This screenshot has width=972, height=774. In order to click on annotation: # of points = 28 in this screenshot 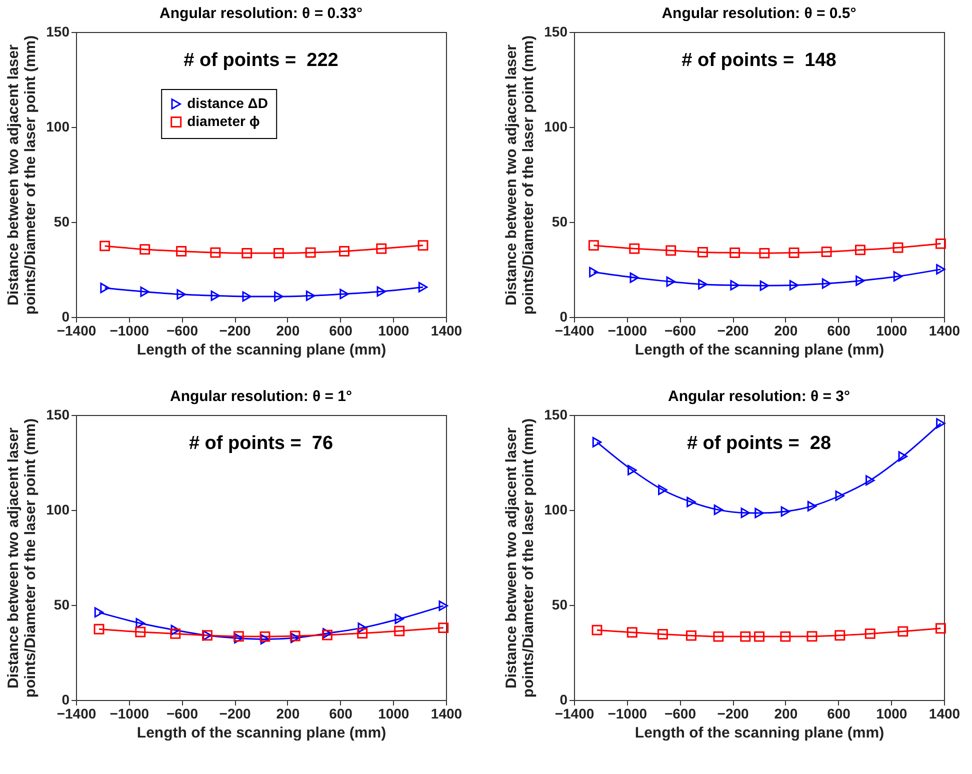, I will do `click(759, 443)`.